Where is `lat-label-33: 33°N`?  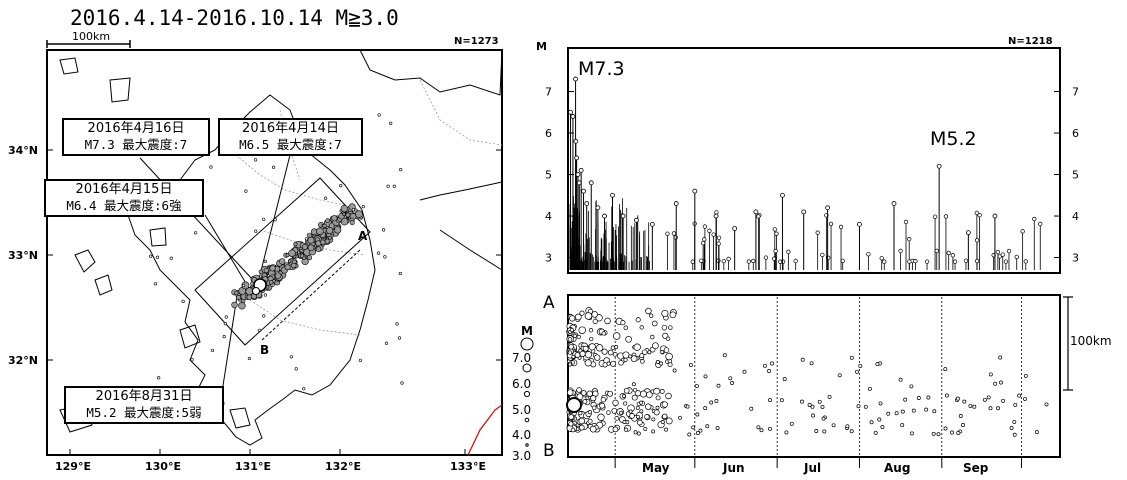
lat-label-33: 33°N is located at coordinates (23, 255).